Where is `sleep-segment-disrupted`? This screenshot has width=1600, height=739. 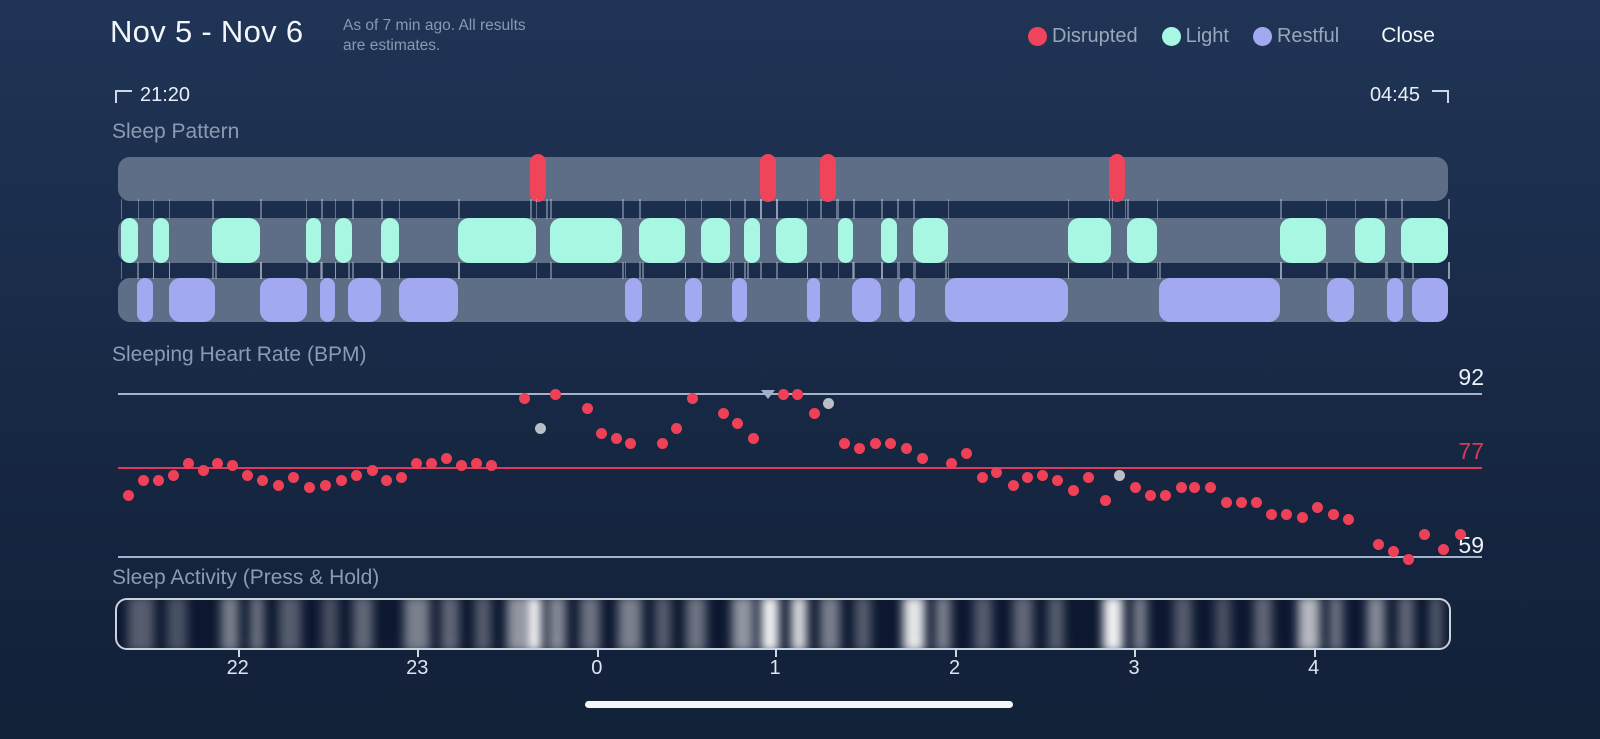
sleep-segment-disrupted is located at coordinates (538, 178).